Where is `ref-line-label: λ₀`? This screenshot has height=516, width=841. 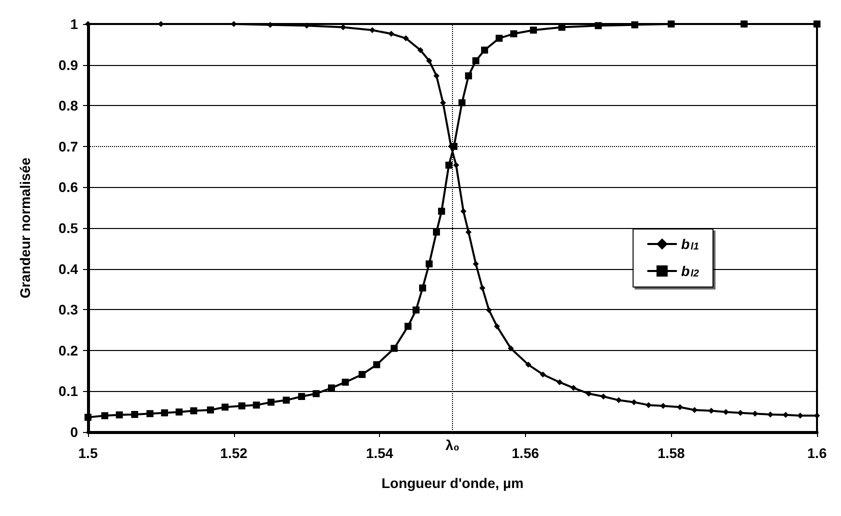 ref-line-label: λ₀ is located at coordinates (452, 445).